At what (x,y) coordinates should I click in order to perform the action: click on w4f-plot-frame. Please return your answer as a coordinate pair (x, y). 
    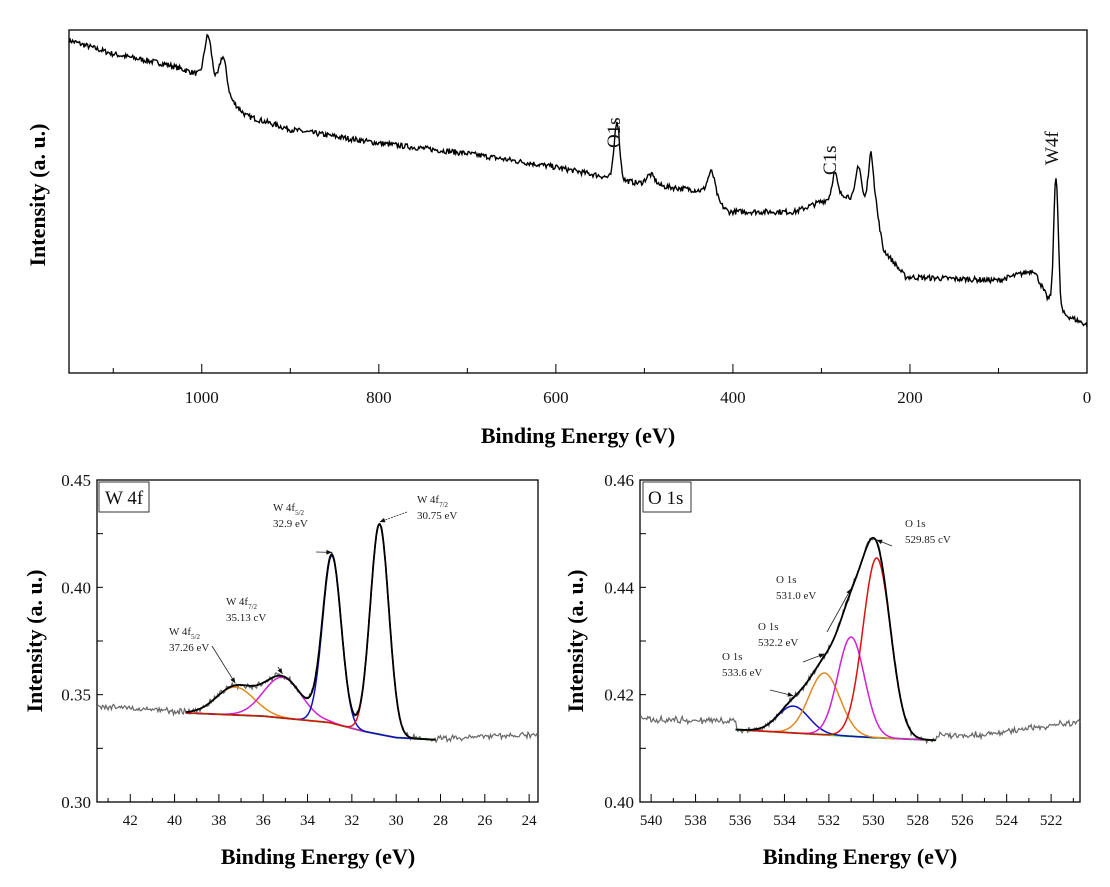
    Looking at the image, I should click on (317, 641).